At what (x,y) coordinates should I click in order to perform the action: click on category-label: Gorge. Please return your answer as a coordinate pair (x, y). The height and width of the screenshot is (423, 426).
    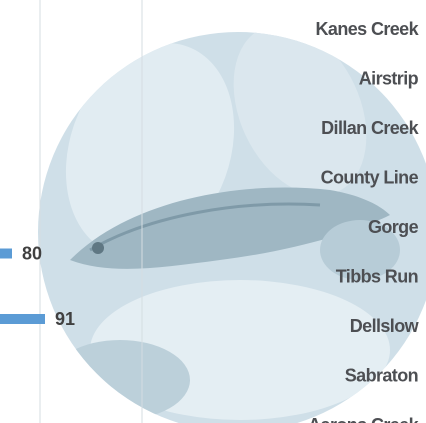
    Looking at the image, I should click on (393, 227).